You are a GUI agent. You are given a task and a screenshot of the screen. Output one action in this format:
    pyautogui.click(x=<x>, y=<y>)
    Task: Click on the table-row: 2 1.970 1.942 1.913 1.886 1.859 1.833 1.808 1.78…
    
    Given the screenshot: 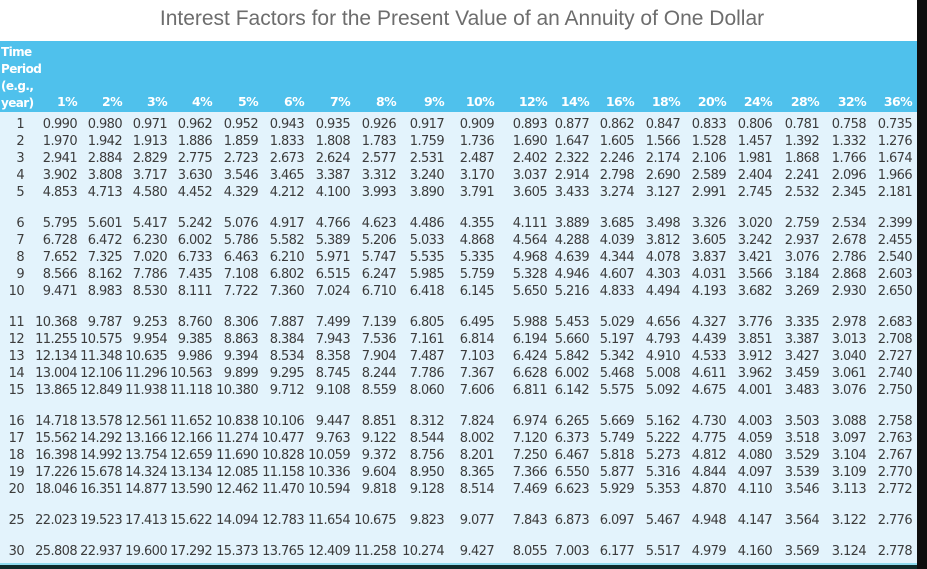 What is the action you would take?
    pyautogui.click(x=458, y=141)
    